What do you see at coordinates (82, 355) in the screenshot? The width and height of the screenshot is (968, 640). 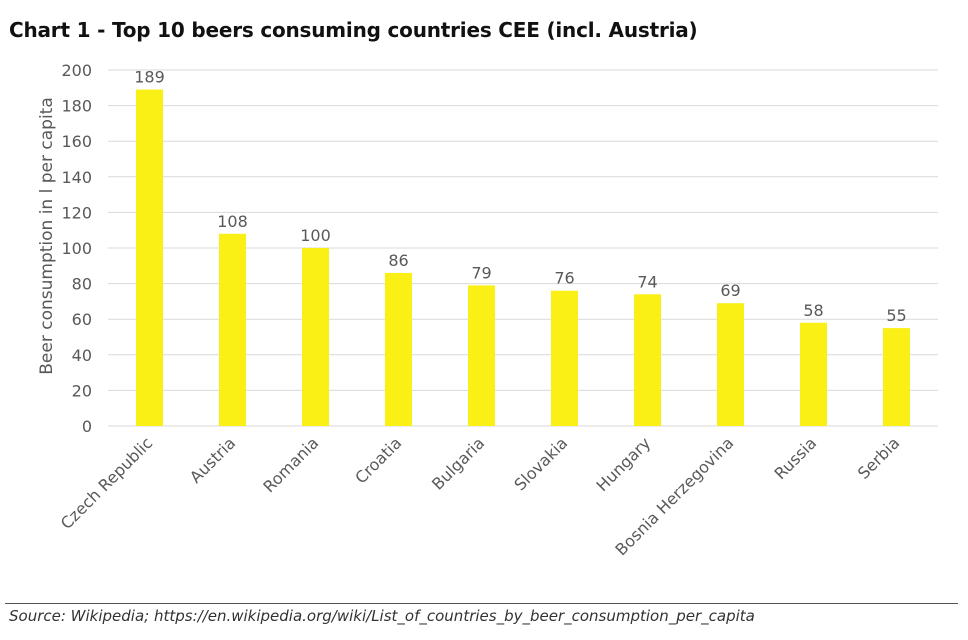 I see `y-tick-label: 40` at bounding box center [82, 355].